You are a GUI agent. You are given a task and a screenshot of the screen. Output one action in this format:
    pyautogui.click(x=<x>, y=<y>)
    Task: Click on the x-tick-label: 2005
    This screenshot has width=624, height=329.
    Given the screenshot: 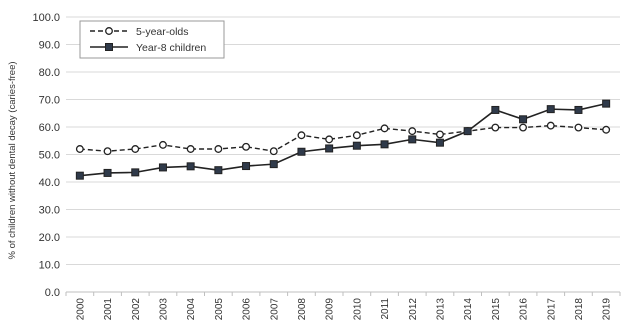 What is the action you would take?
    pyautogui.click(x=219, y=309)
    